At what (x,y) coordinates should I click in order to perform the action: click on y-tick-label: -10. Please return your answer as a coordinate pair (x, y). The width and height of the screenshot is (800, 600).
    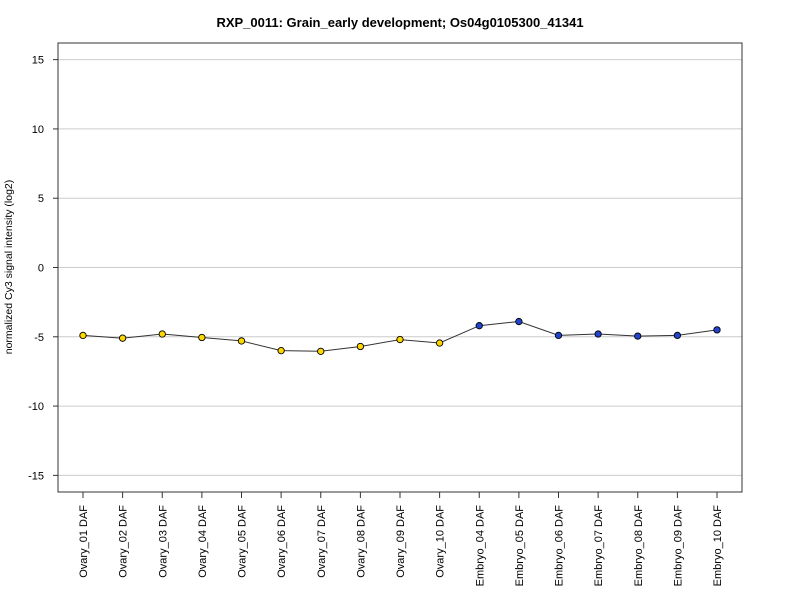
    Looking at the image, I should click on (36, 407).